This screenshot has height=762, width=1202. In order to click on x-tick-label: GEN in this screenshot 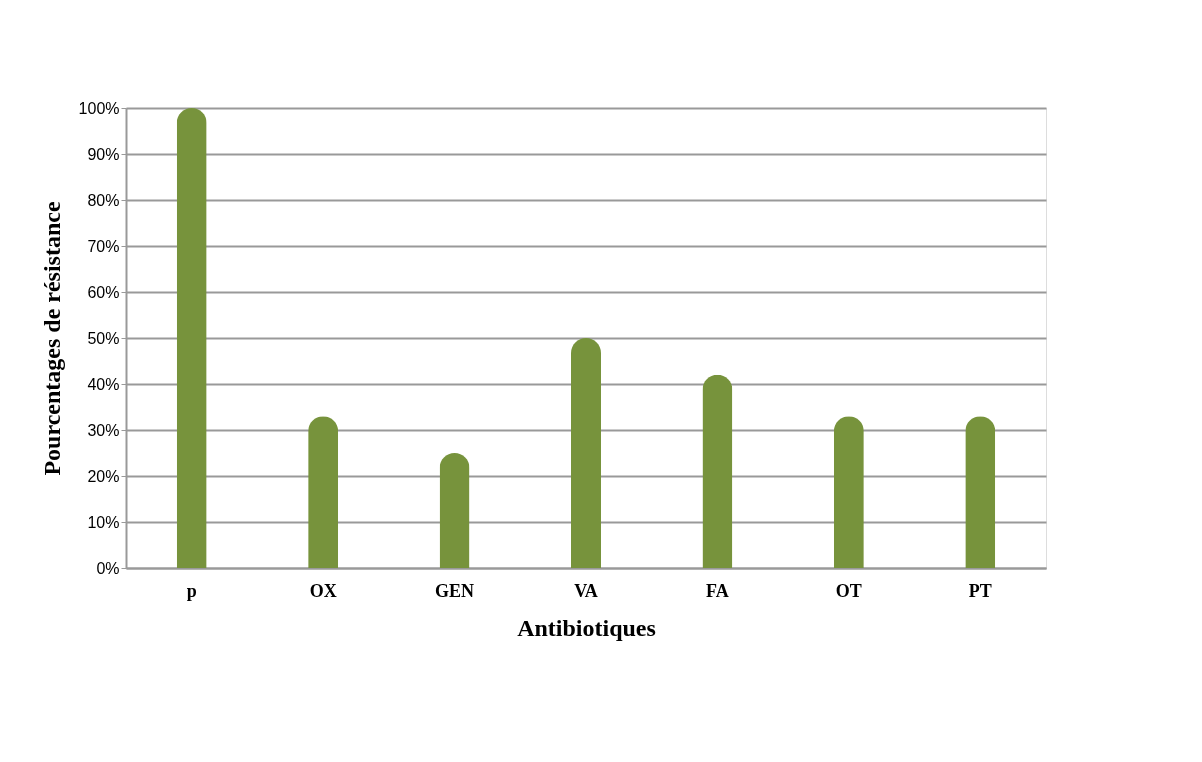, I will do `click(455, 590)`.